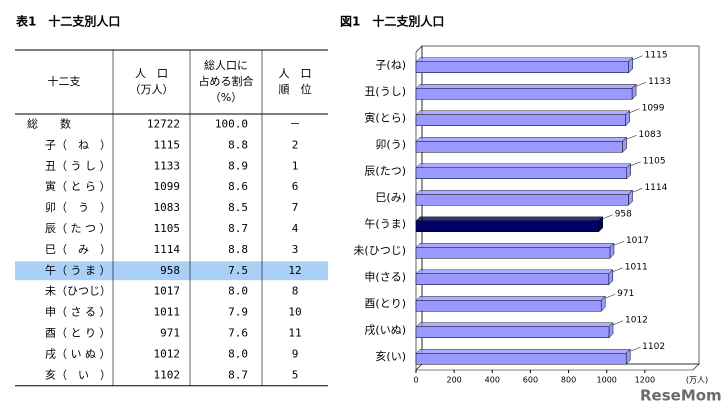  What do you see at coordinates (78, 165) in the screenshot?
I see `row-label: 丑（ う し ）` at bounding box center [78, 165].